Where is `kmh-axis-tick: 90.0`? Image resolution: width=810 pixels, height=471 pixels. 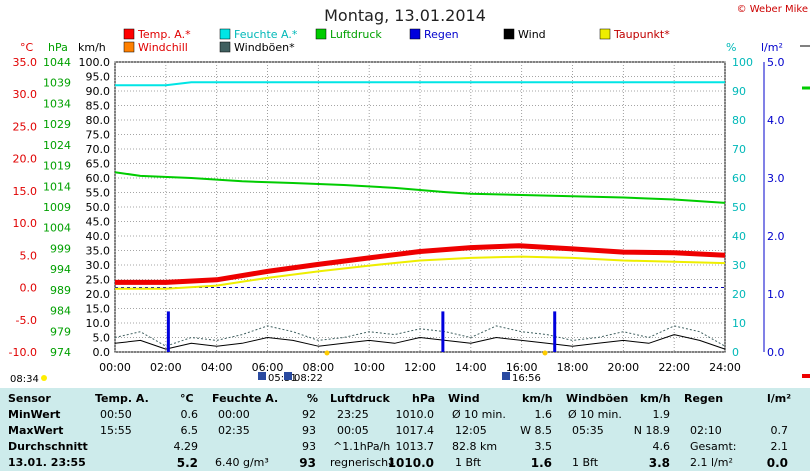
kmh-axis-tick: 90.0 is located at coordinates (98, 91).